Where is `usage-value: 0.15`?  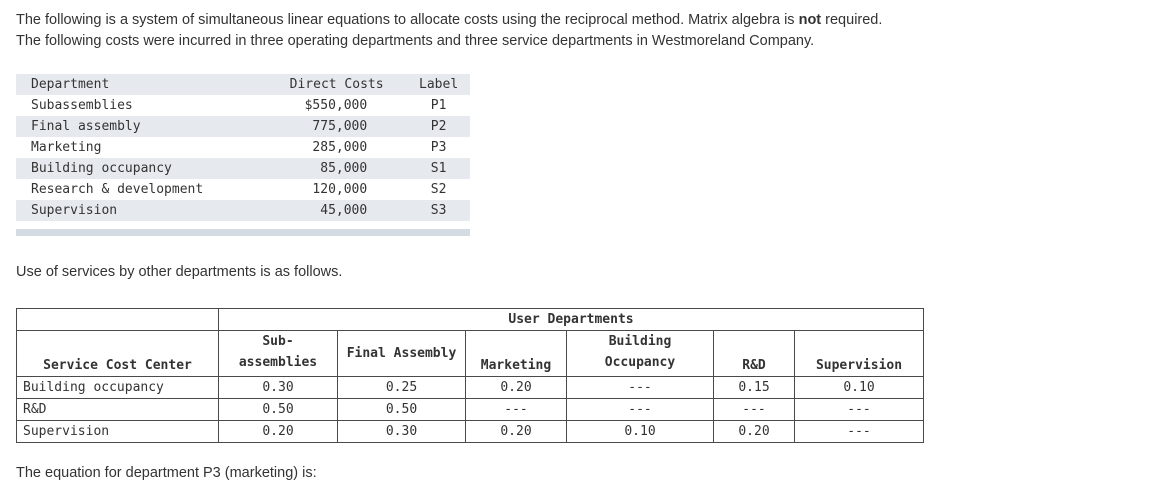 usage-value: 0.15 is located at coordinates (754, 387).